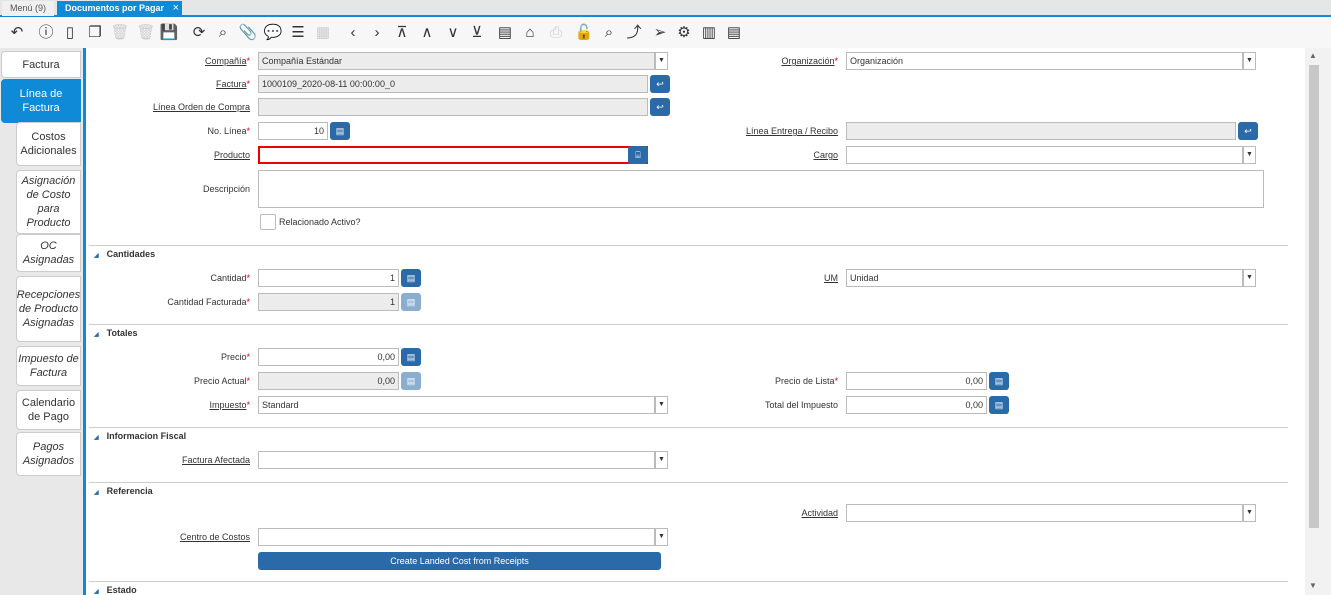 The image size is (1331, 595). Describe the element at coordinates (999, 405) in the screenshot. I see `total_impuesto-calculator-icon: ▤` at that location.